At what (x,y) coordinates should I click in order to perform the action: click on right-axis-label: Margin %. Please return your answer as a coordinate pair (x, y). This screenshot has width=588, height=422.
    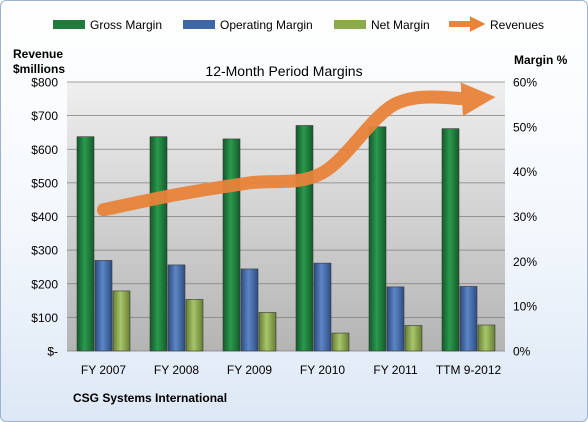
    Looking at the image, I should click on (541, 60).